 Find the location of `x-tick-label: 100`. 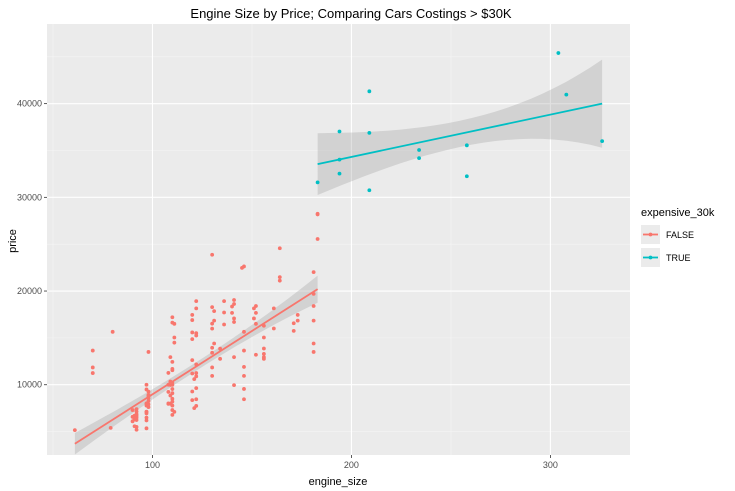

x-tick-label: 100 is located at coordinates (152, 465).